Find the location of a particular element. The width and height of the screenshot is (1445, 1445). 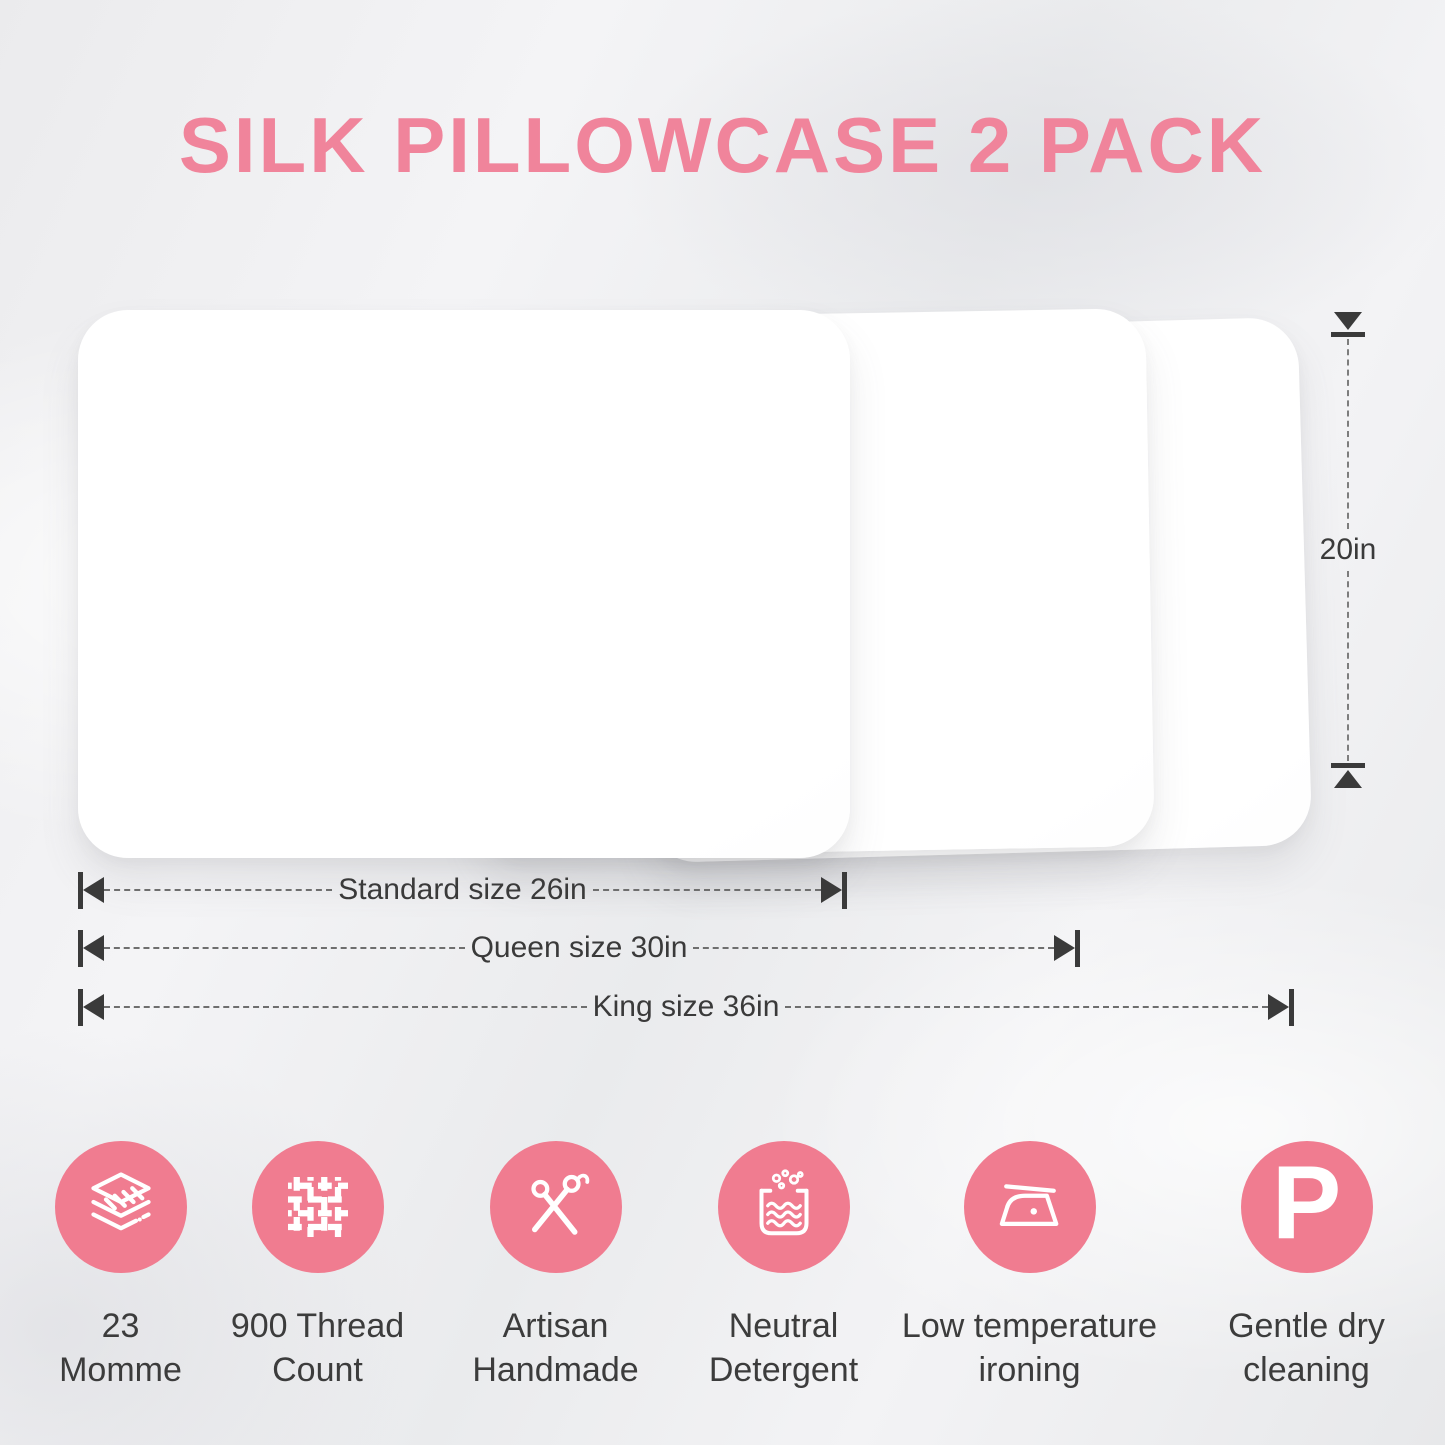

thread-weave-icon is located at coordinates (317, 1207).